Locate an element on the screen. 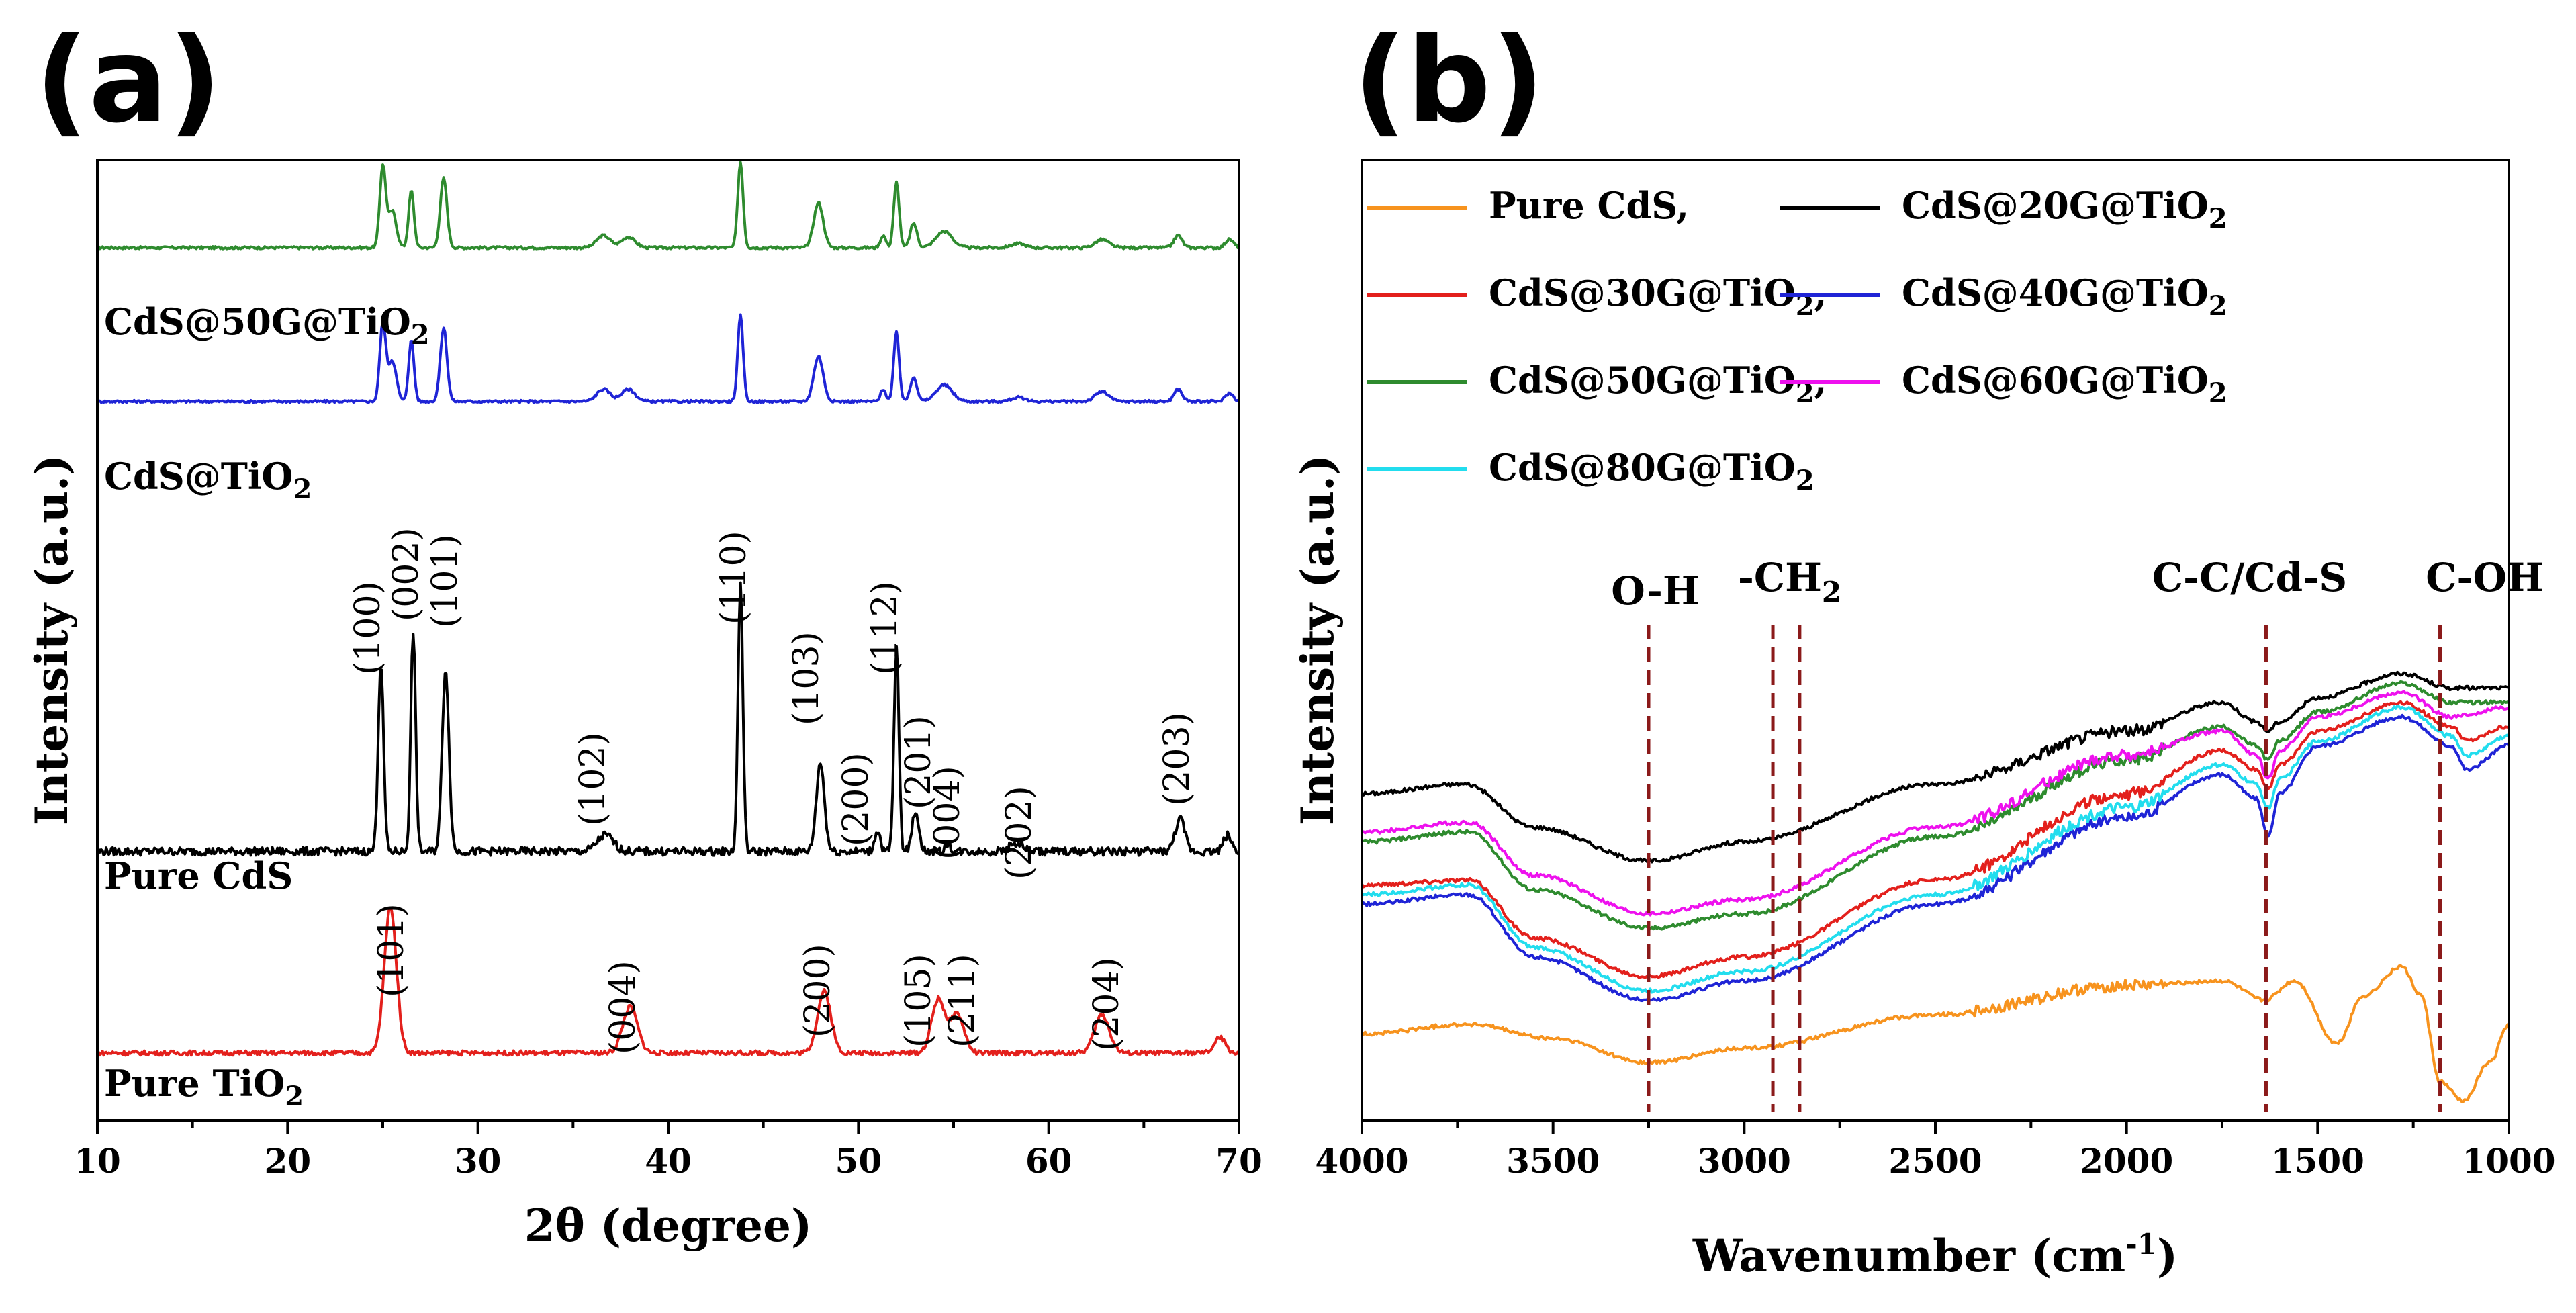 Image resolution: width=2576 pixels, height=1313 pixels. xrd-series-label: CdS@50G@TiO2 is located at coordinates (267, 325).